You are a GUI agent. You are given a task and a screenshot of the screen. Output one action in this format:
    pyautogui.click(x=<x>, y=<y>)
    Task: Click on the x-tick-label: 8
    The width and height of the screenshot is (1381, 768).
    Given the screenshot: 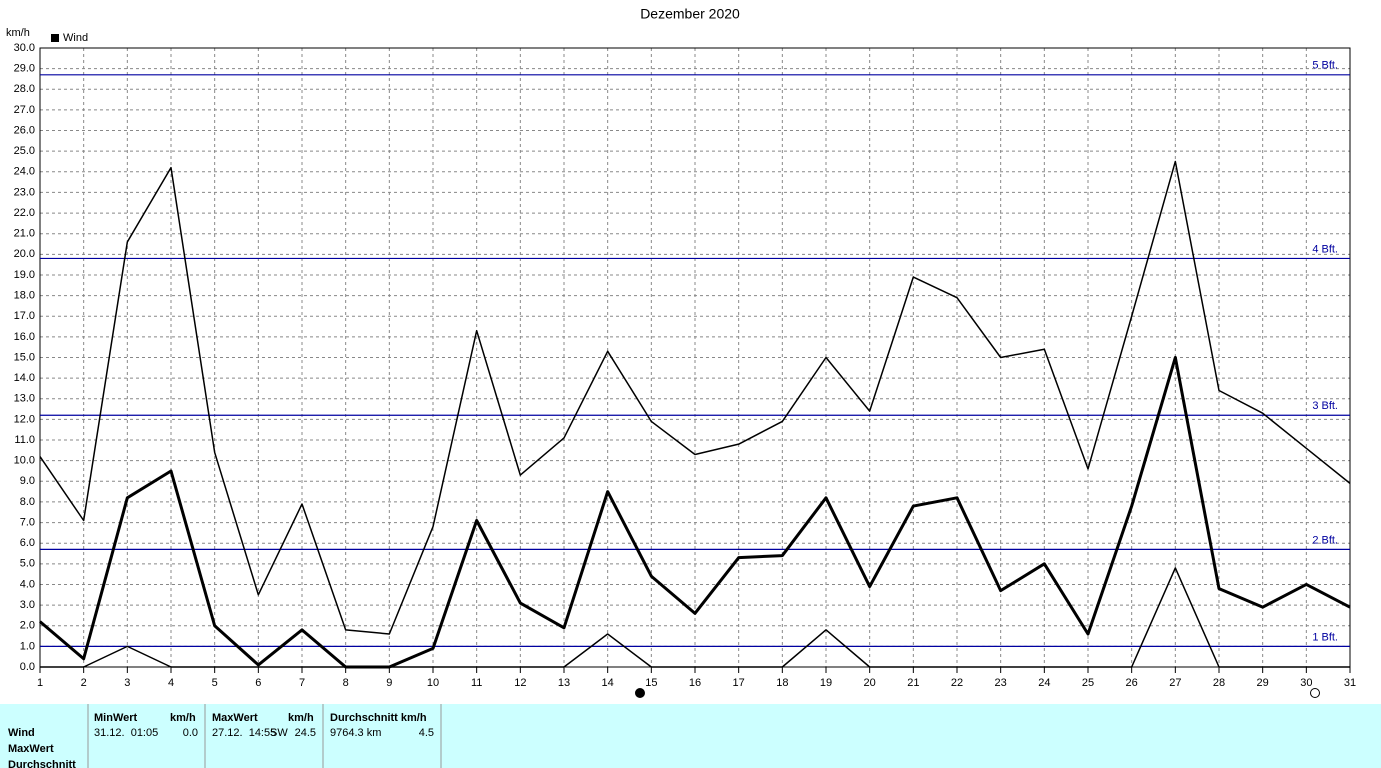 What is the action you would take?
    pyautogui.click(x=346, y=683)
    